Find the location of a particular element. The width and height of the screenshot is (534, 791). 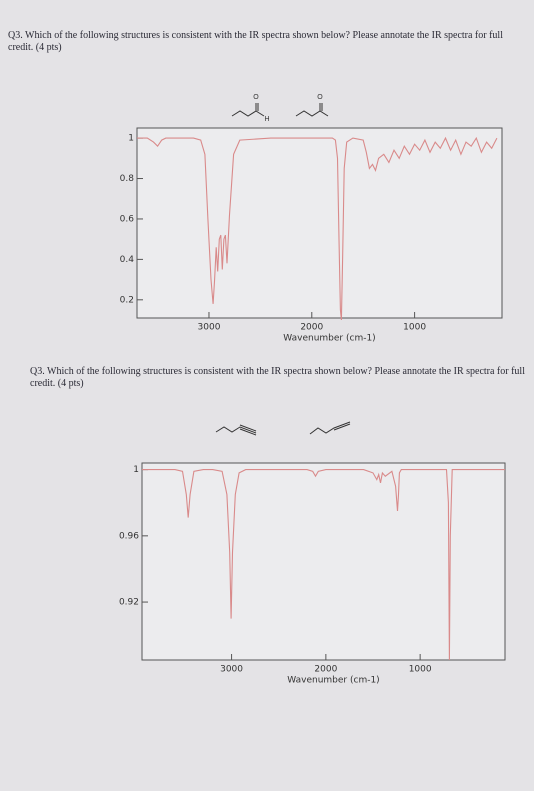

y-tick-label: 0.8 is located at coordinates (127, 179).